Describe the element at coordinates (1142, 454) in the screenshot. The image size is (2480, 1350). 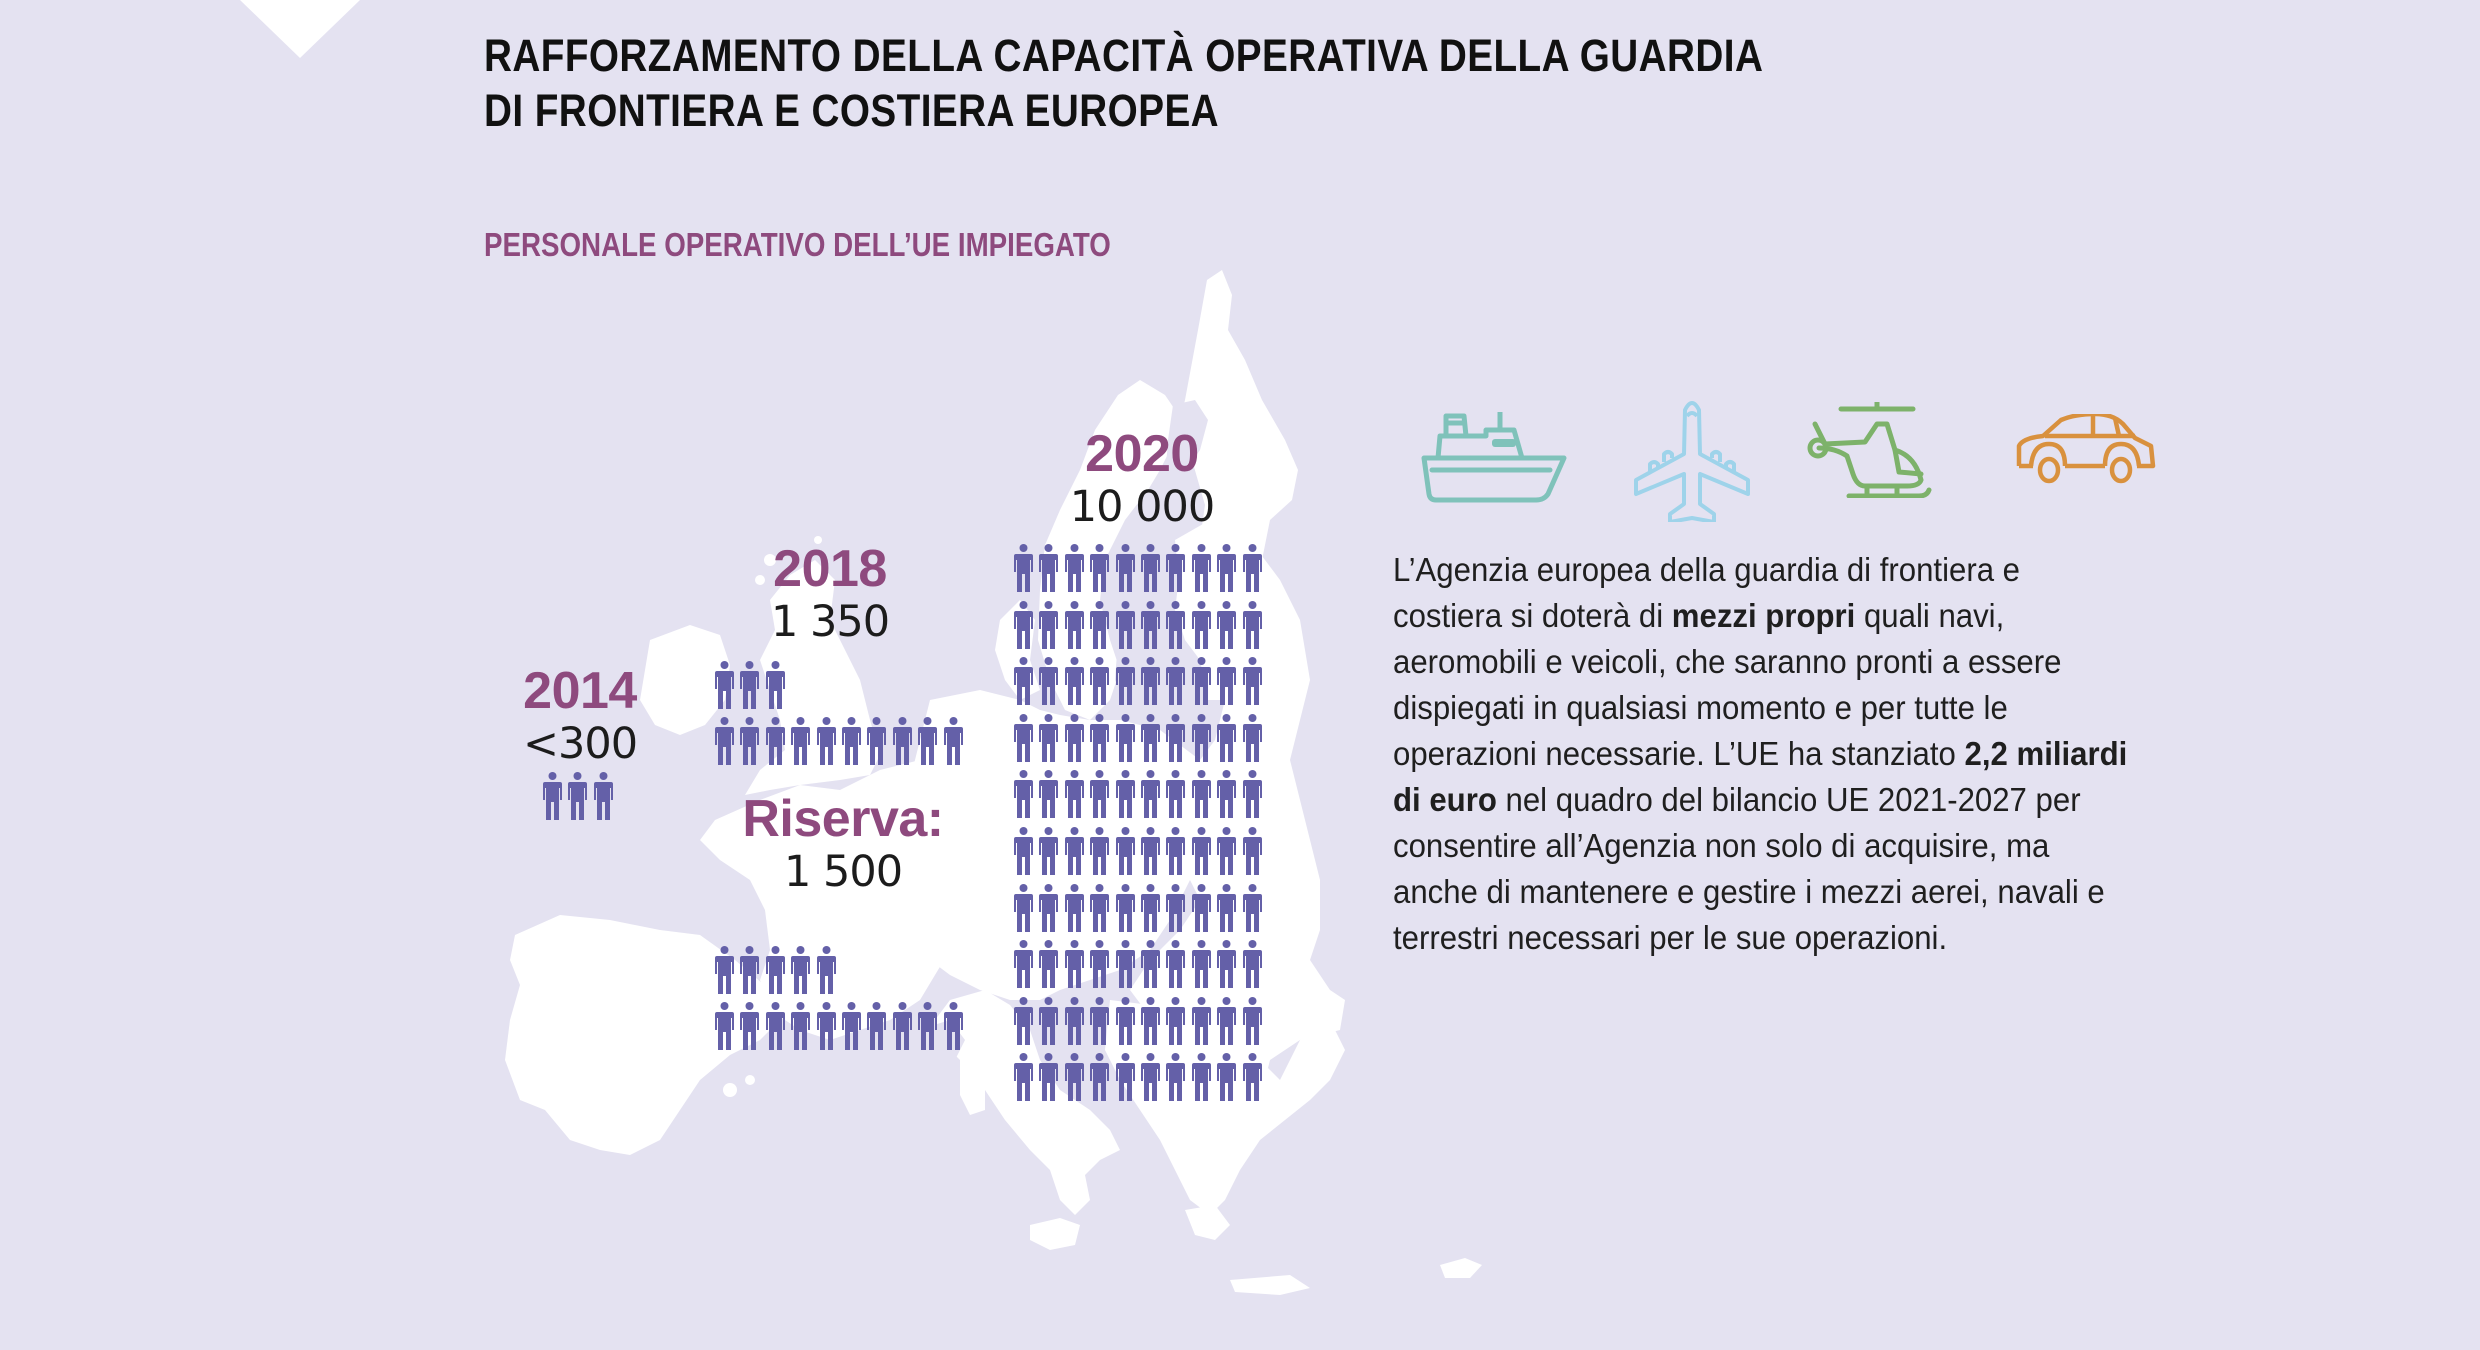
I see `year-label: 2020` at that location.